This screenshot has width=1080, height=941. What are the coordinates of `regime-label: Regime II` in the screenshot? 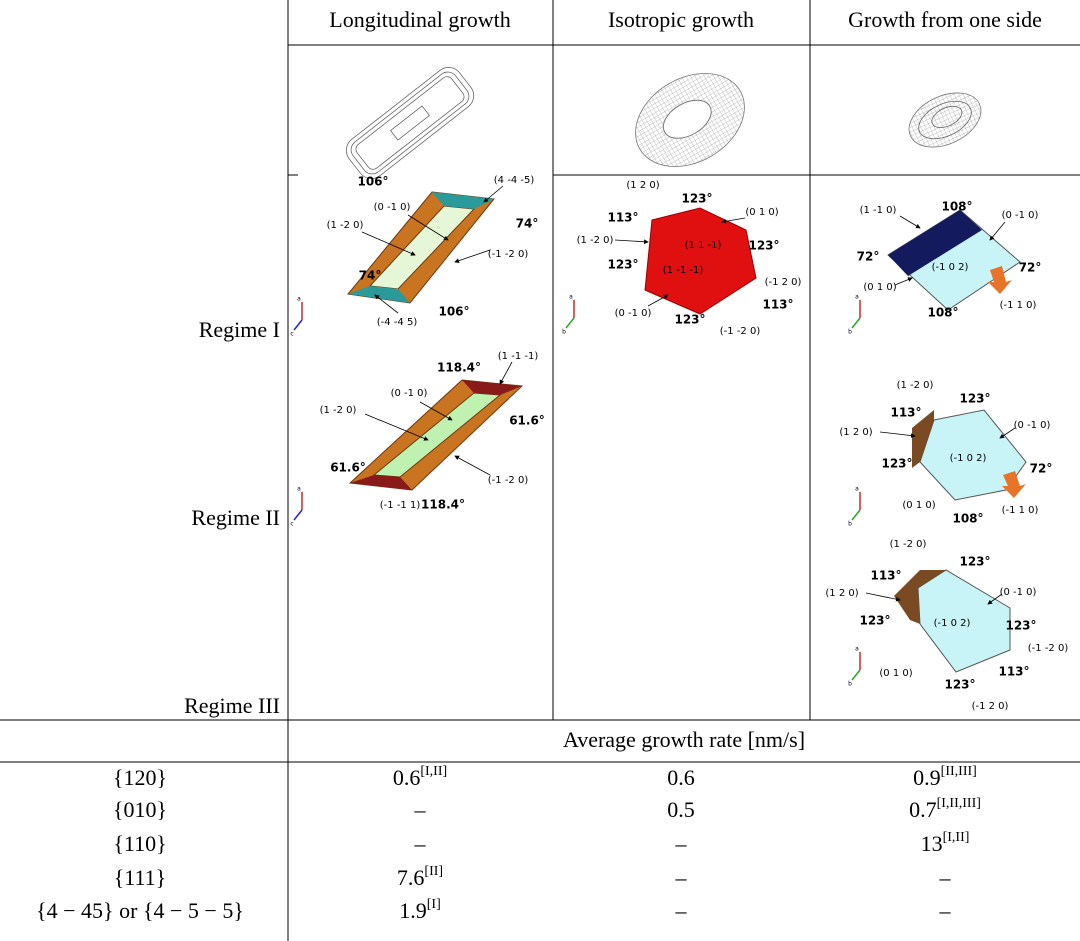 It's located at (235, 517).